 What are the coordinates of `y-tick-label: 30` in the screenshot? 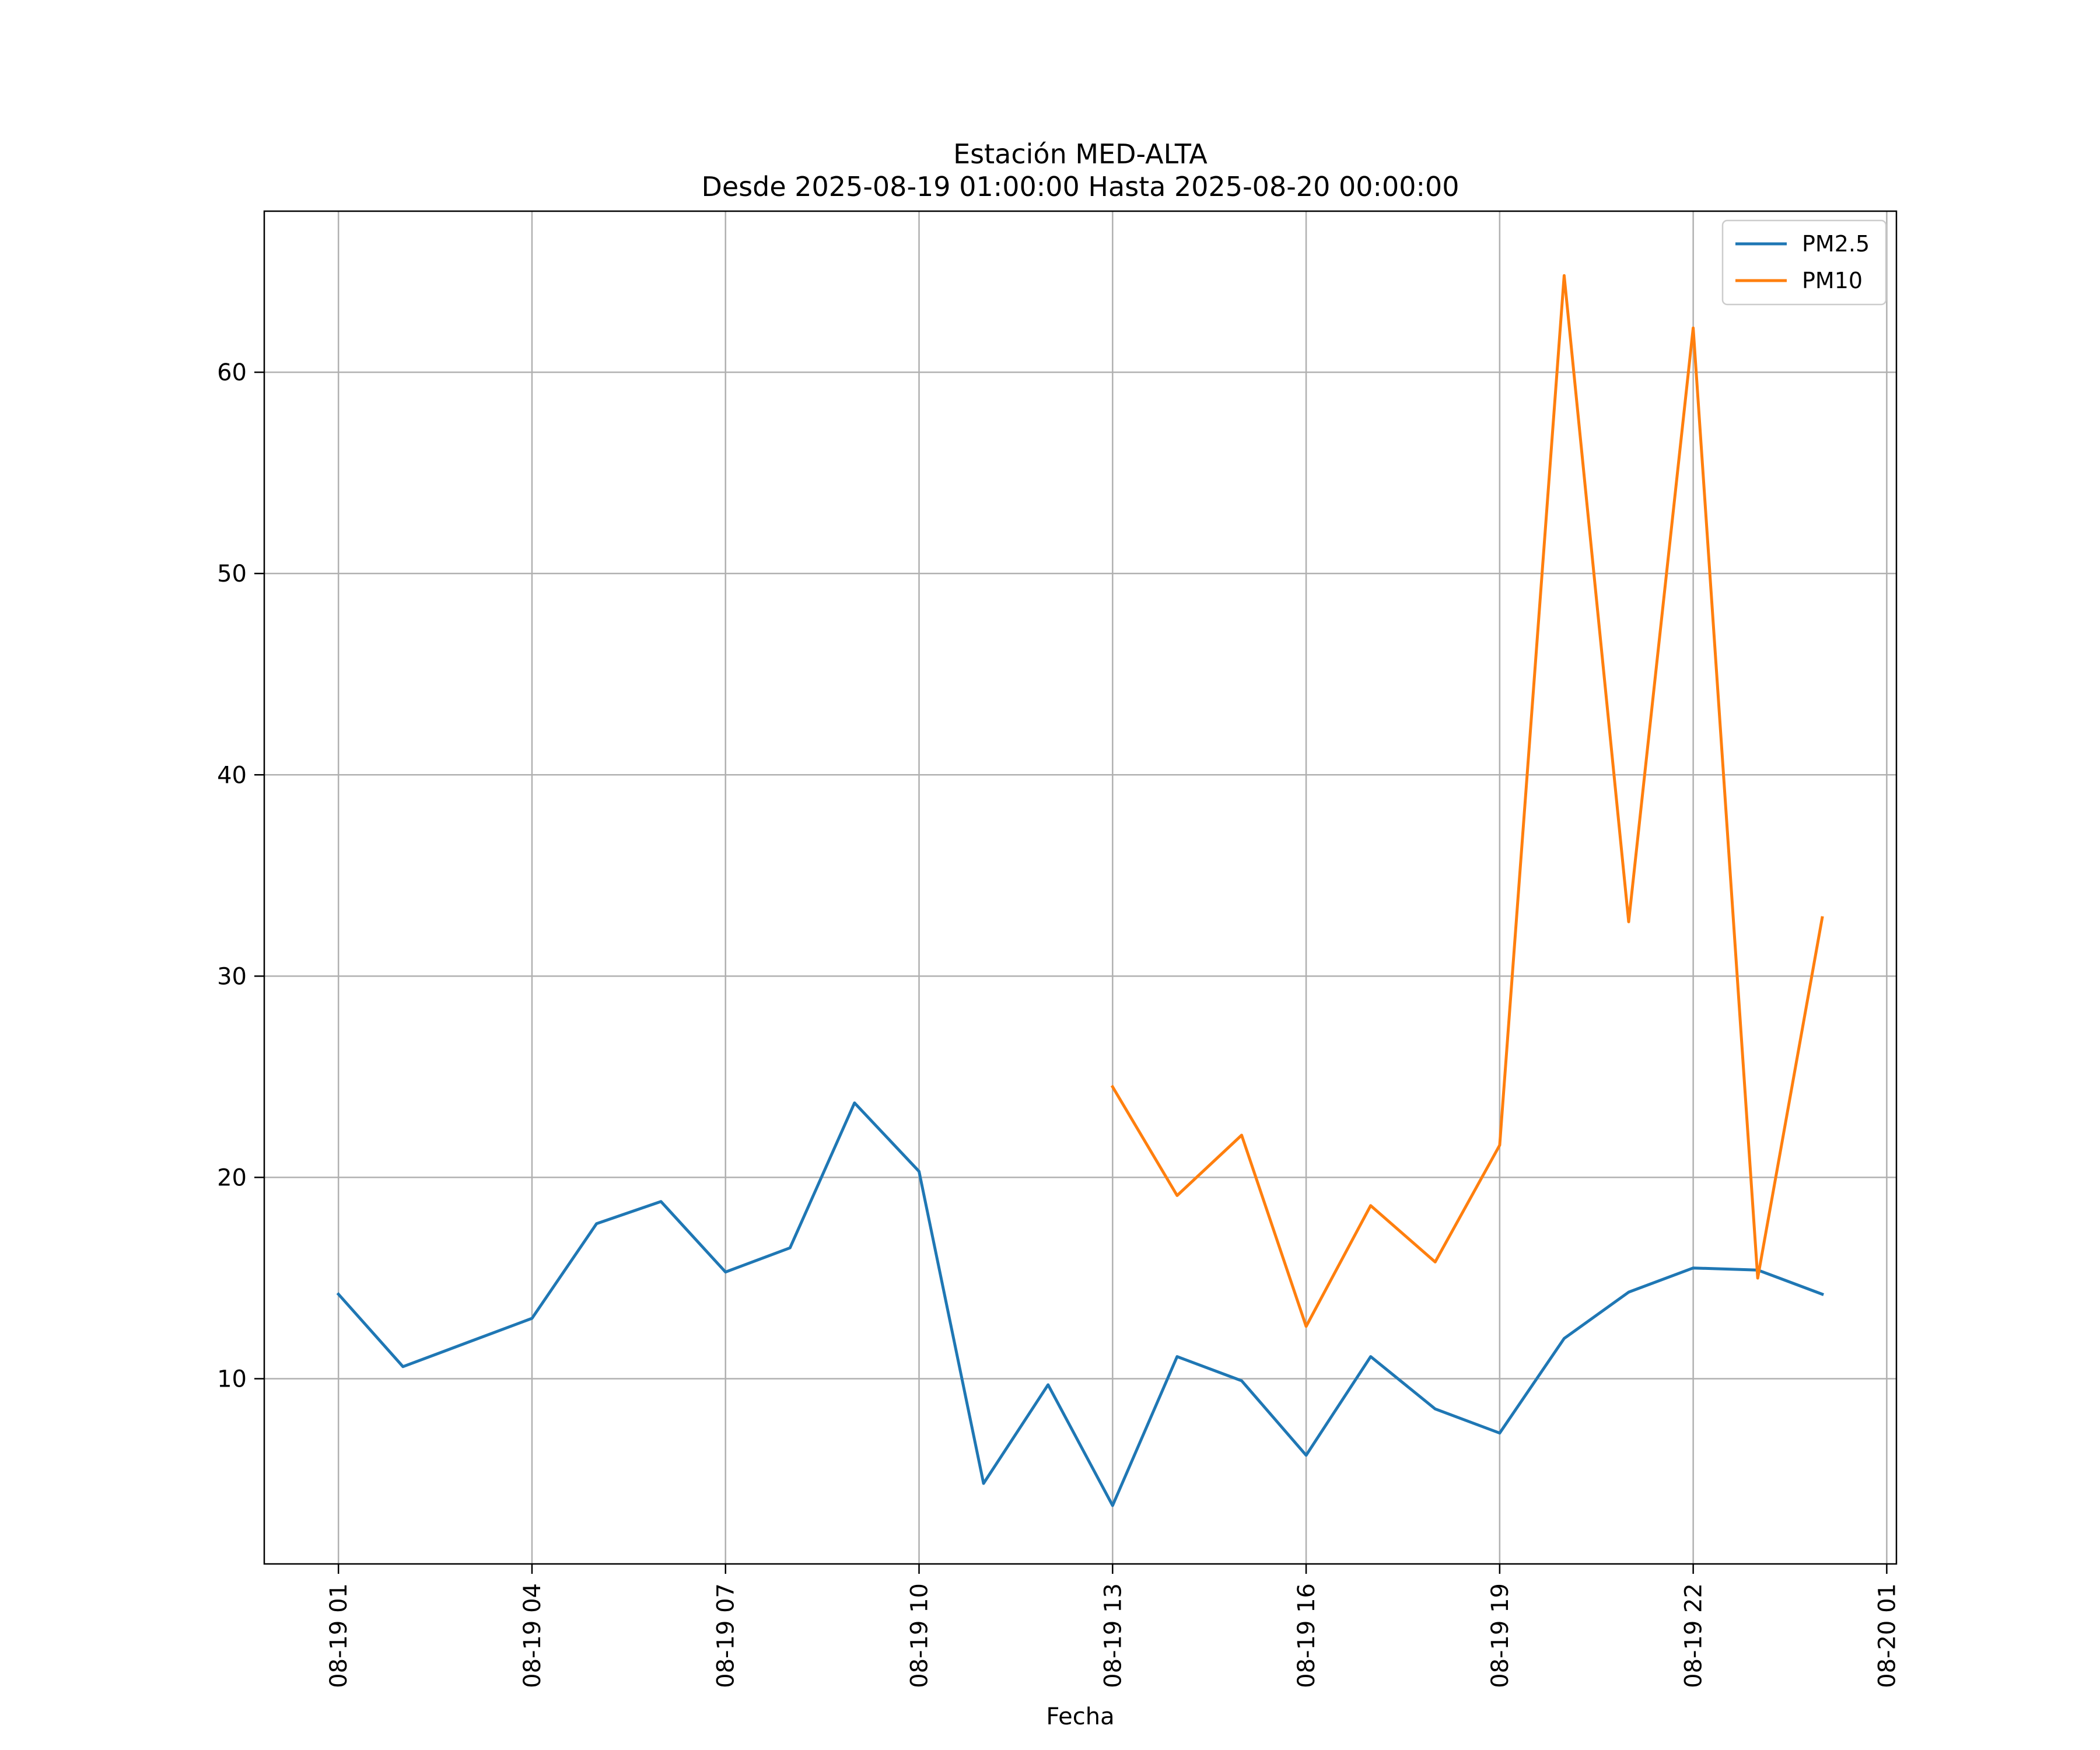 It's located at (232, 977).